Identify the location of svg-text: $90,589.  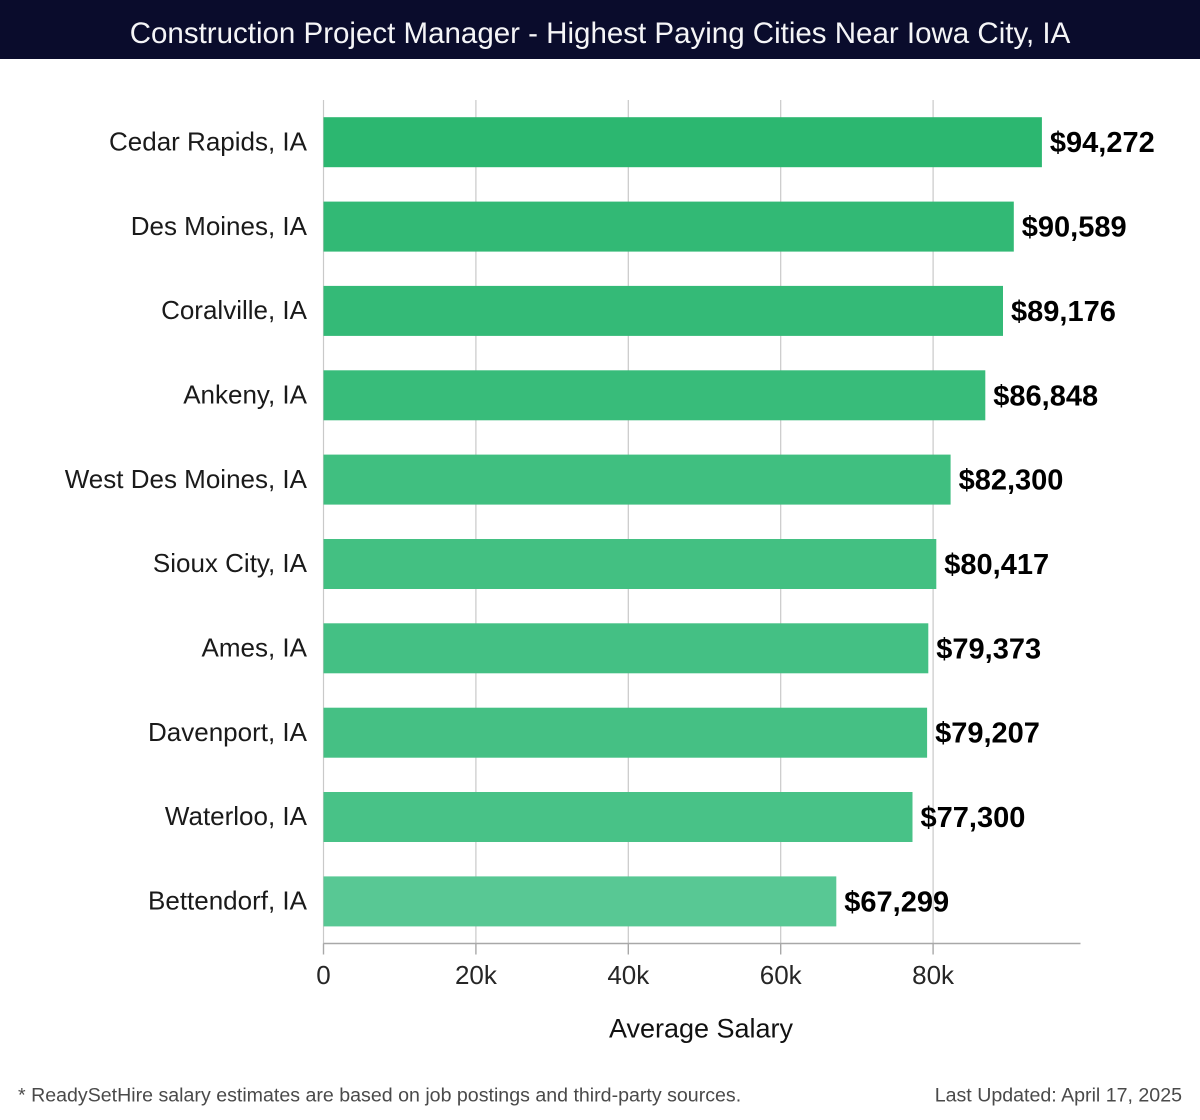
(1074, 228).